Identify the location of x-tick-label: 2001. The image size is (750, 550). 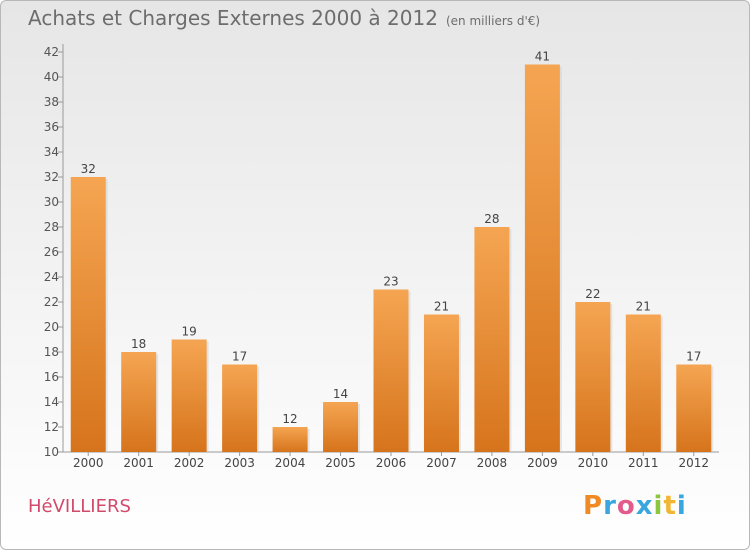
(138, 463).